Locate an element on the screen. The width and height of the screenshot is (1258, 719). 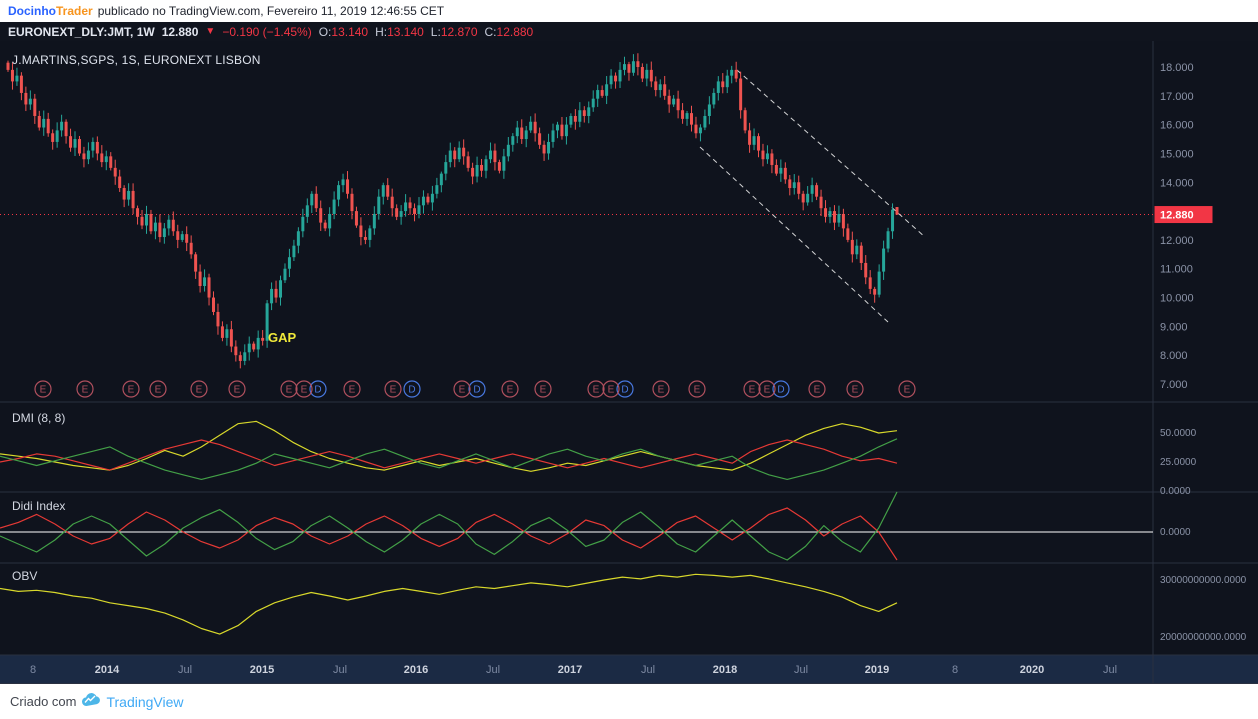
tradingview-link: TradingView is located at coordinates (145, 701).